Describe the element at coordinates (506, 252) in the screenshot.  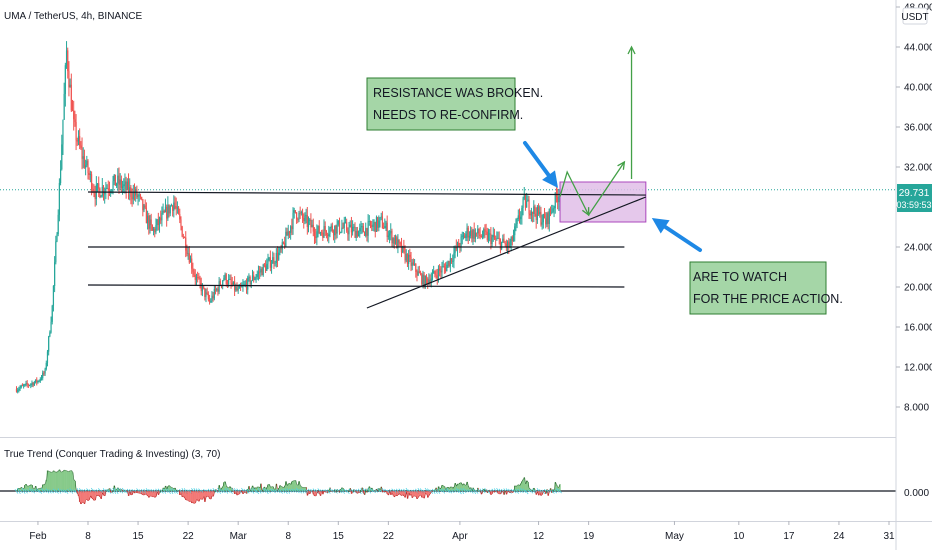
I see `rising-trendline` at that location.